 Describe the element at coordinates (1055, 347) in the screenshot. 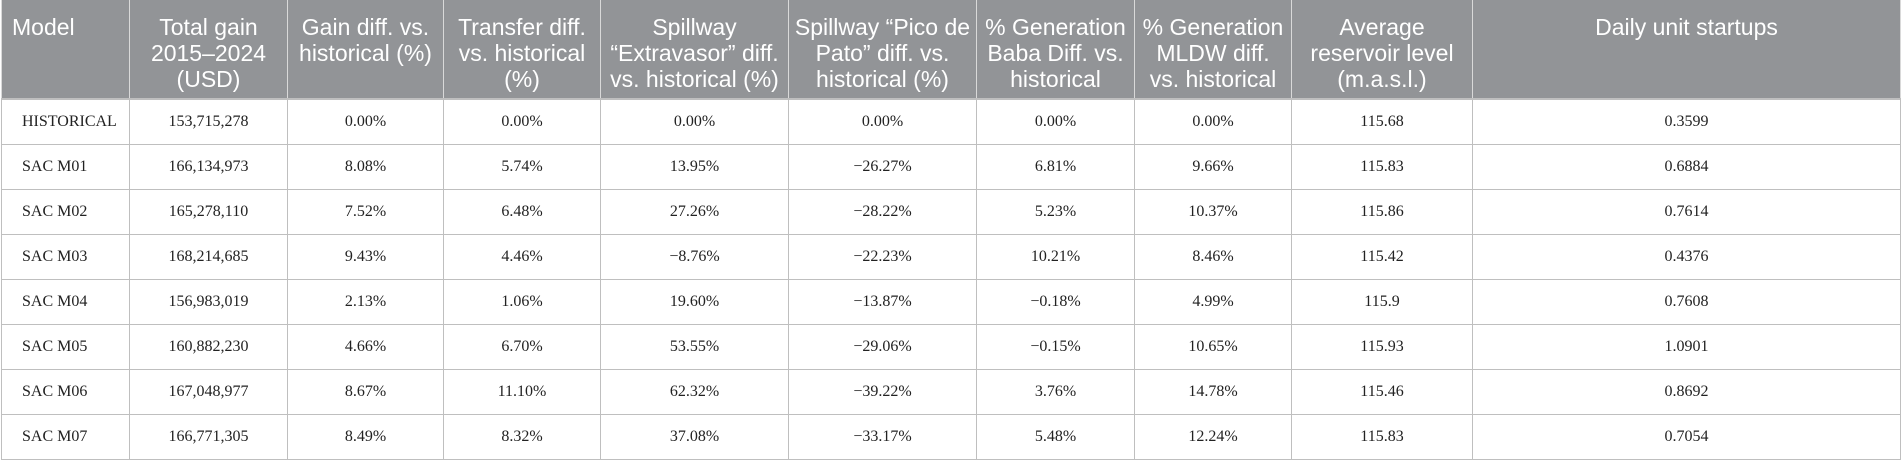

I see `cell-generation-baba: −0.15%` at that location.